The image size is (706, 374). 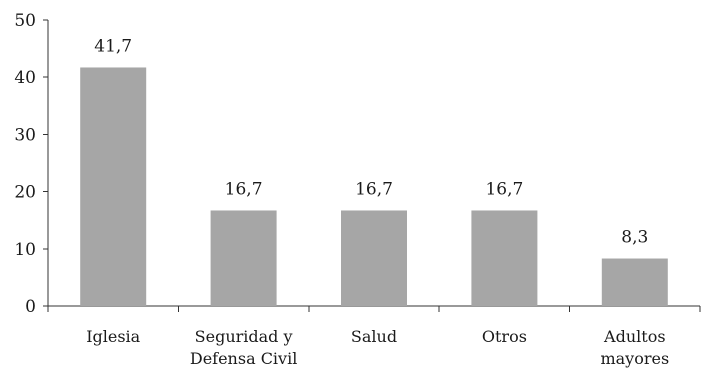 I want to click on y-tick-label: 30, so click(x=25, y=135).